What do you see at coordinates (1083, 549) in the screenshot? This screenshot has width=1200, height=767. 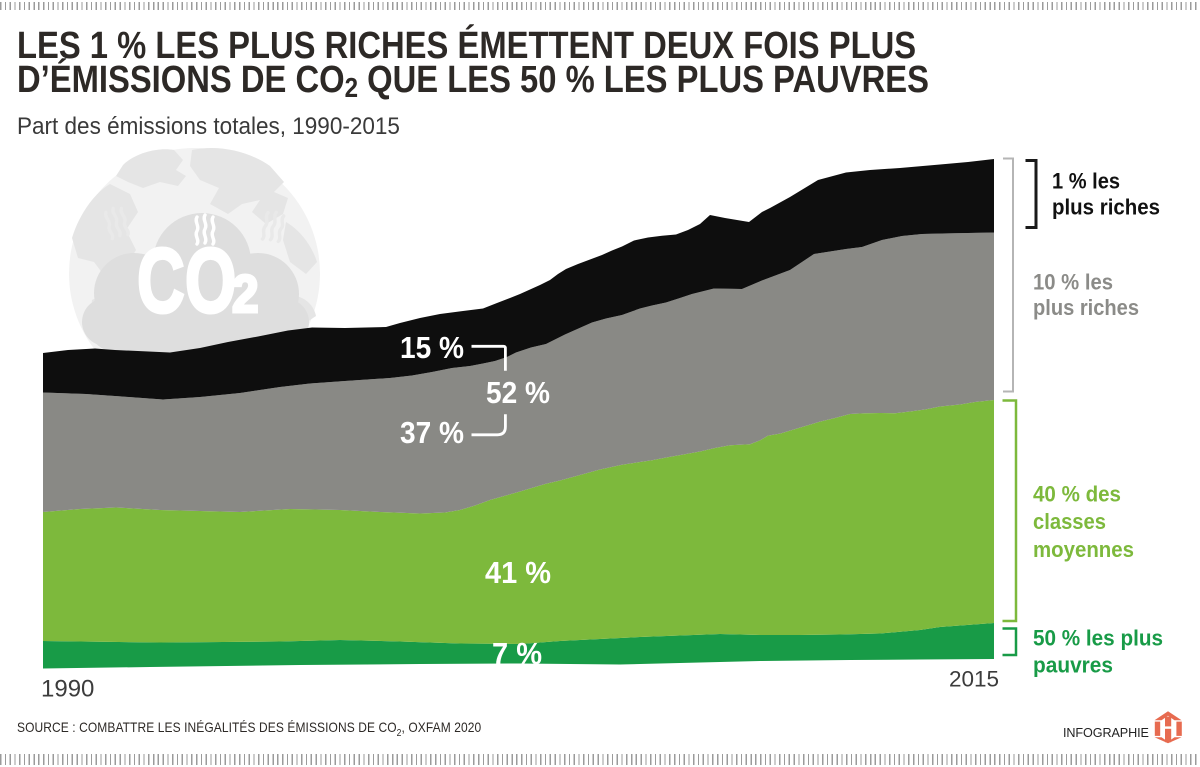 I see `svg-text: moyennes` at bounding box center [1083, 549].